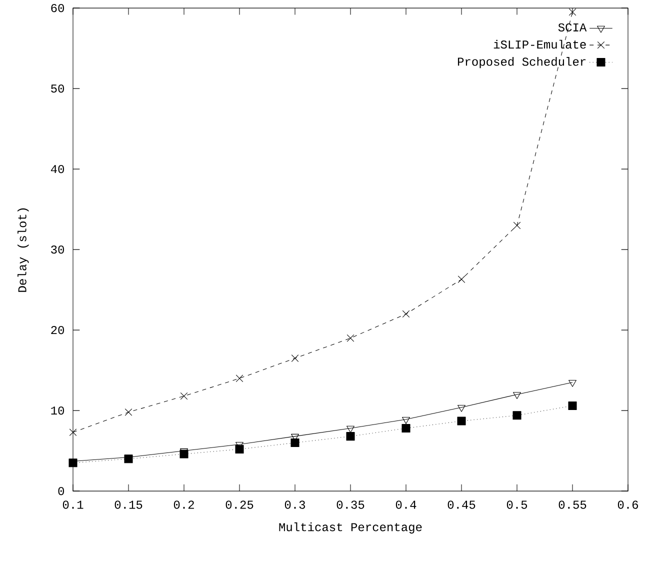 The height and width of the screenshot is (564, 657). What do you see at coordinates (73, 504) in the screenshot?
I see `x-tick-label: 0.1` at bounding box center [73, 504].